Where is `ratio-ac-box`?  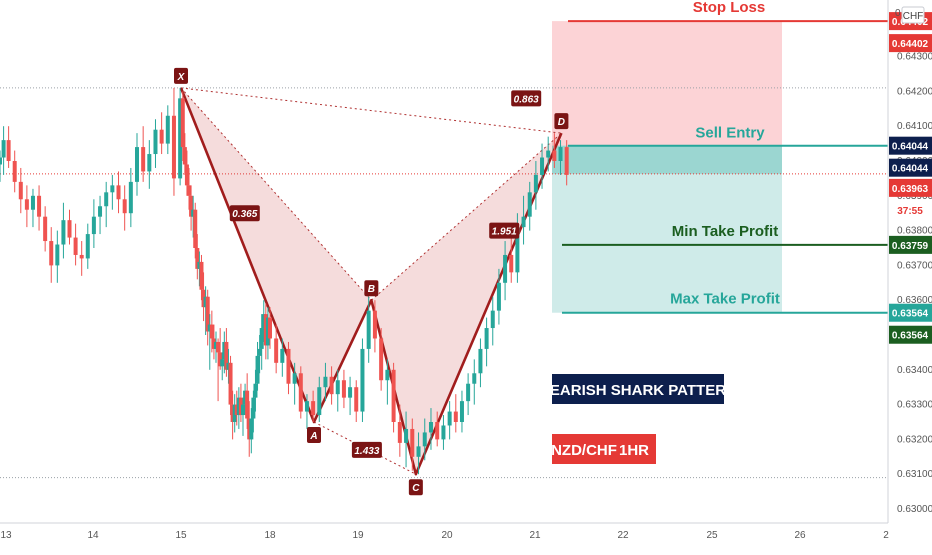 ratio-ac-box is located at coordinates (366, 449).